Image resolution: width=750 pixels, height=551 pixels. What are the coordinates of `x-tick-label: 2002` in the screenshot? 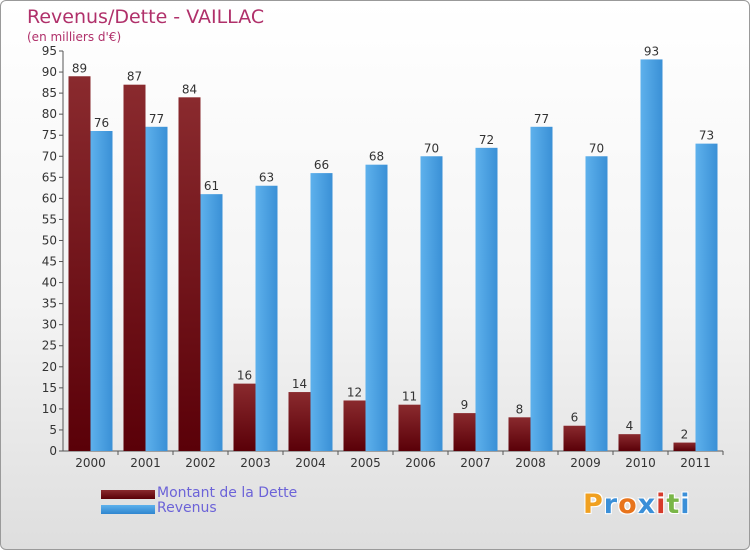 It's located at (200, 463).